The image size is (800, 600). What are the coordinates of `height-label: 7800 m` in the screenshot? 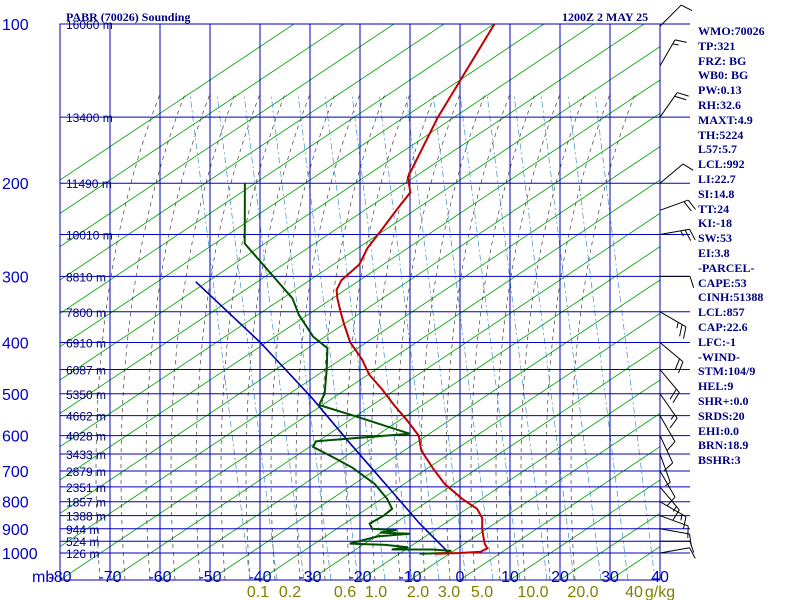 It's located at (86, 313).